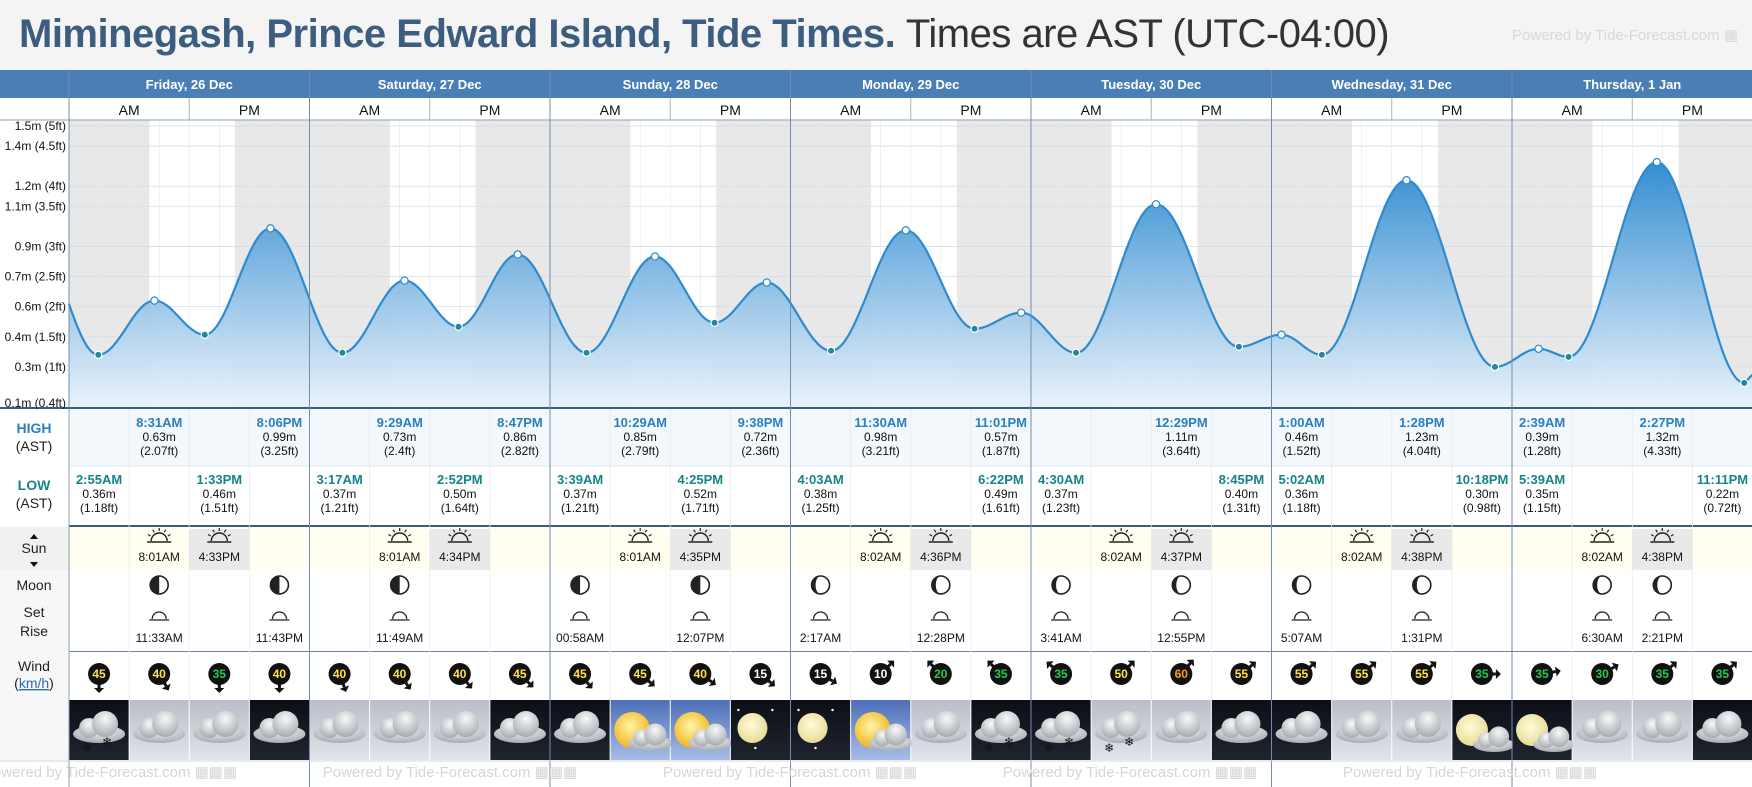  I want to click on tide-height-m: 0.36m, so click(1301, 494).